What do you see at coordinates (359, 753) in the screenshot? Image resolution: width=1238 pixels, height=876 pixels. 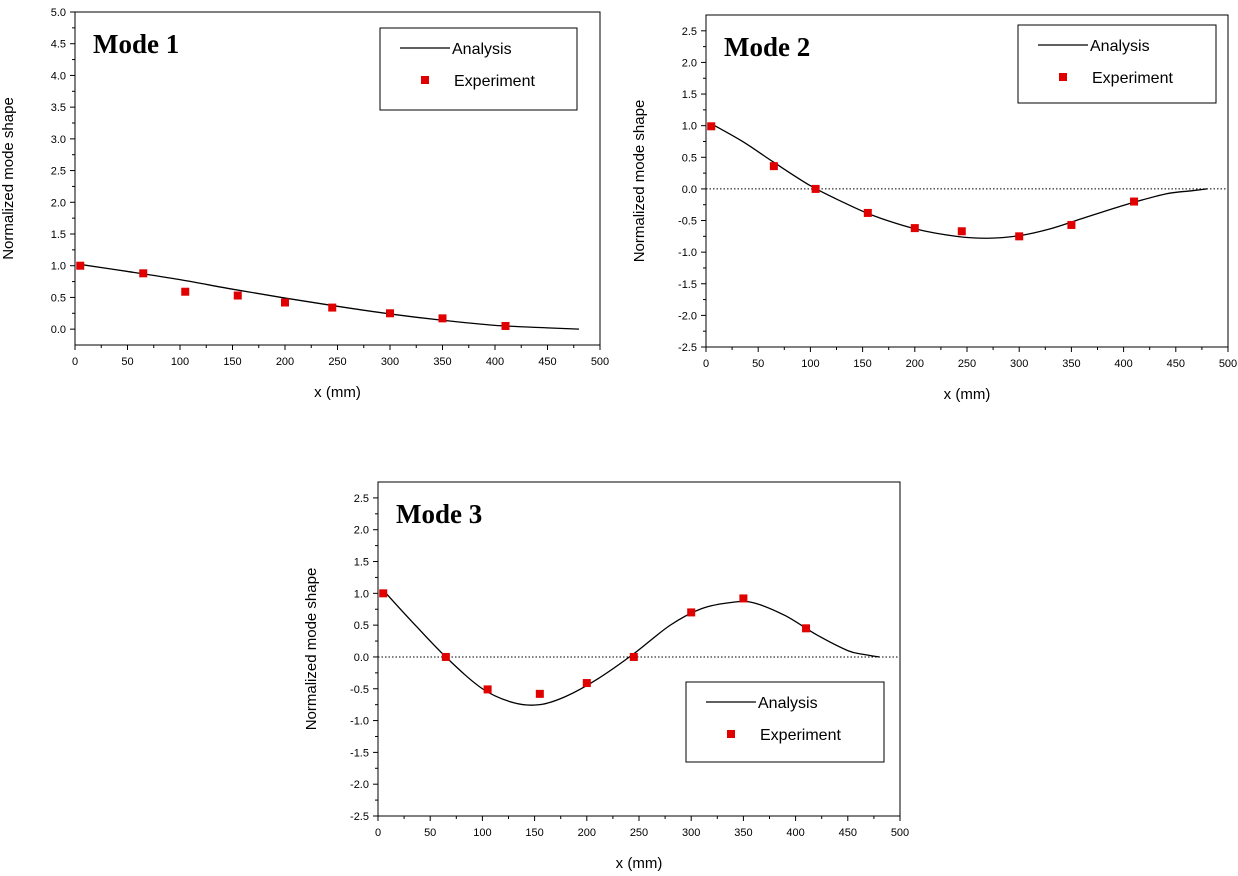 I see `y-tick-label: -1.5` at bounding box center [359, 753].